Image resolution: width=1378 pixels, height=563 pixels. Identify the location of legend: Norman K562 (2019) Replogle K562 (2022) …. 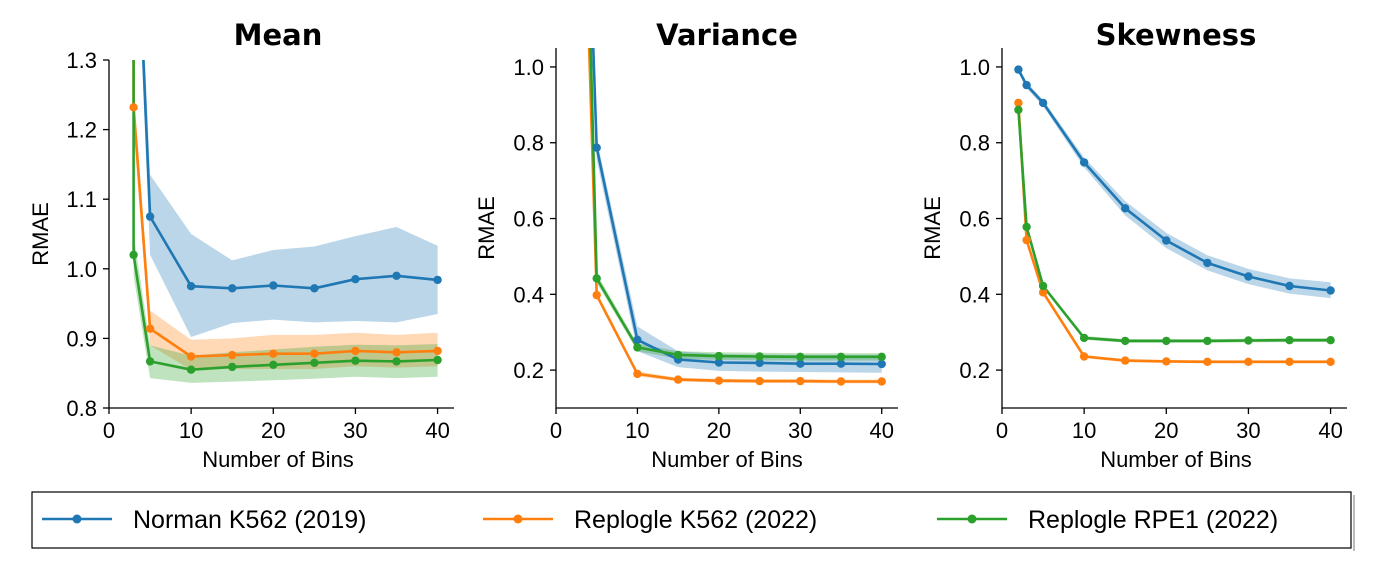
(693, 521).